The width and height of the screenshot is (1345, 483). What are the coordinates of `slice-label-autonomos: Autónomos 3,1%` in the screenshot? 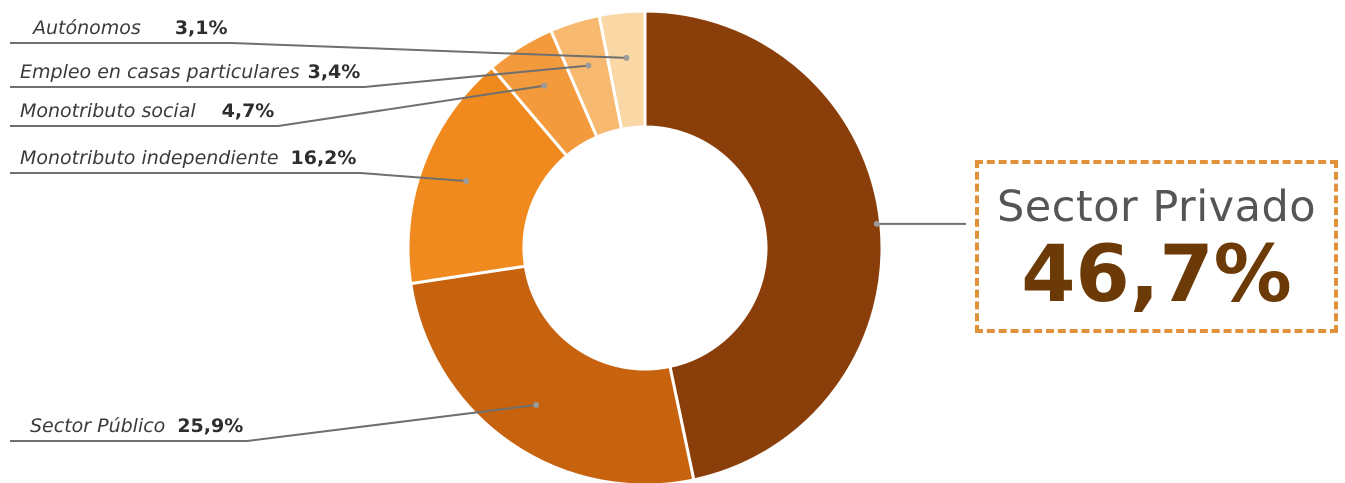 It's located at (129, 28).